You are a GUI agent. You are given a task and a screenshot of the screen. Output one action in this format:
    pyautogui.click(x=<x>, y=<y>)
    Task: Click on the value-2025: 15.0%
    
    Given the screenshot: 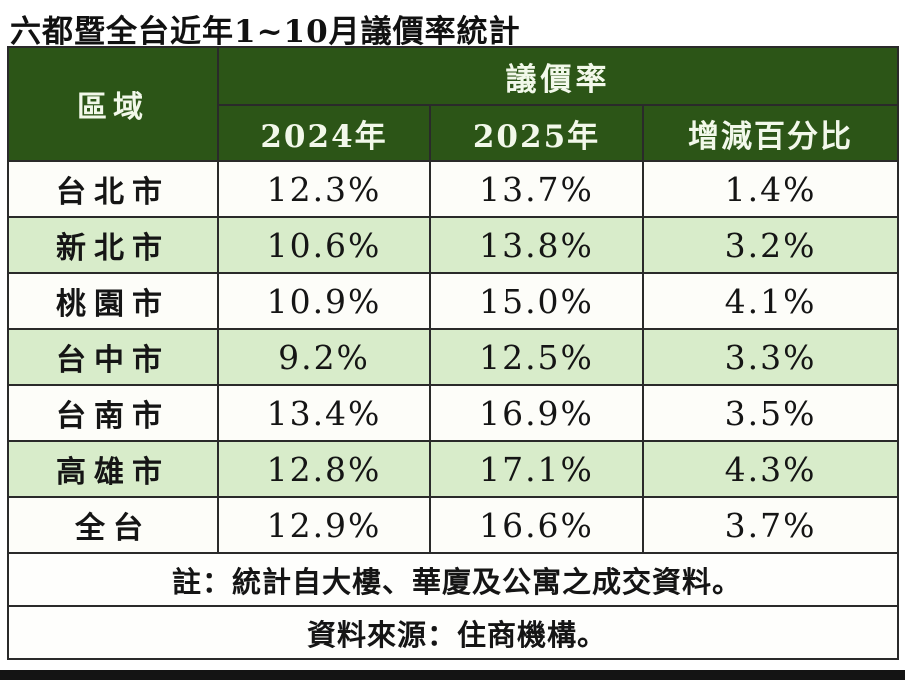 What is the action you would take?
    pyautogui.click(x=536, y=301)
    